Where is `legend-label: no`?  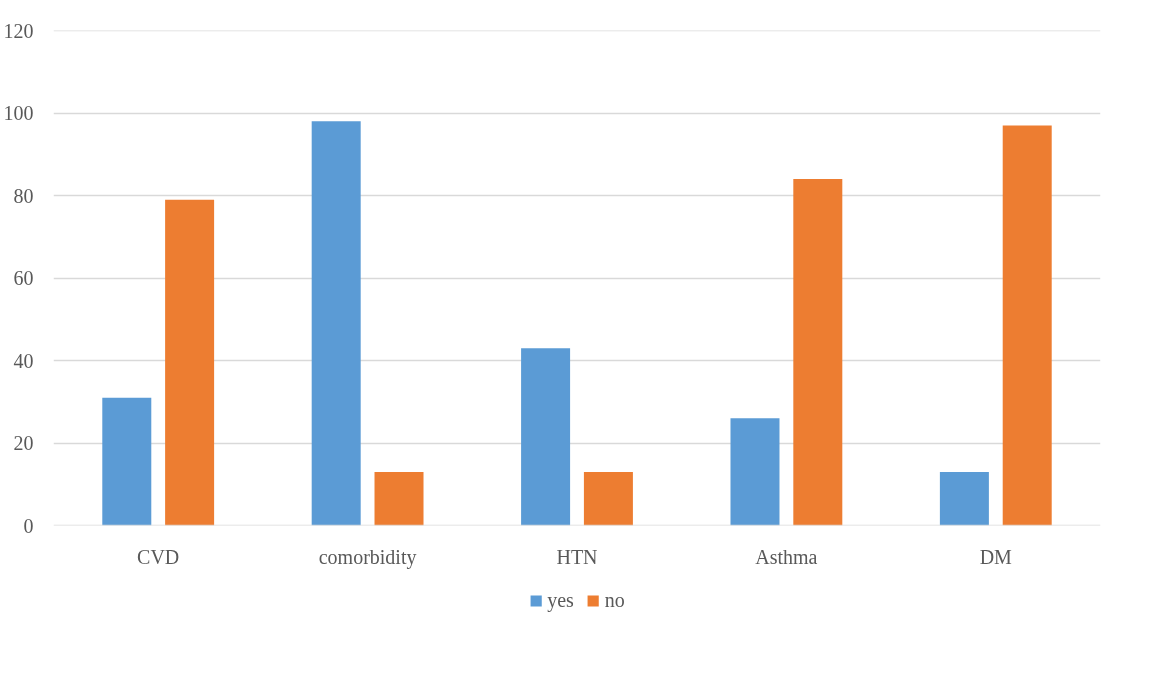
legend-label: no is located at coordinates (614, 600).